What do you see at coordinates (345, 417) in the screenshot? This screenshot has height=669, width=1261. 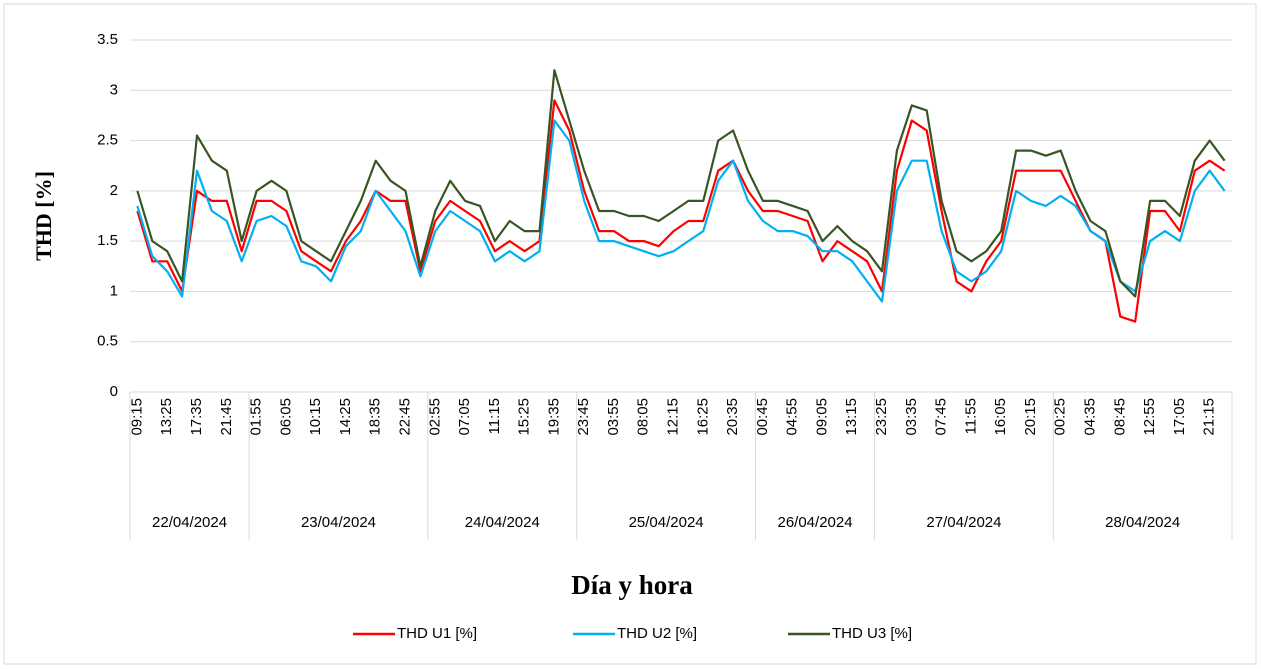 I see `x-tick-label: 14:25` at bounding box center [345, 417].